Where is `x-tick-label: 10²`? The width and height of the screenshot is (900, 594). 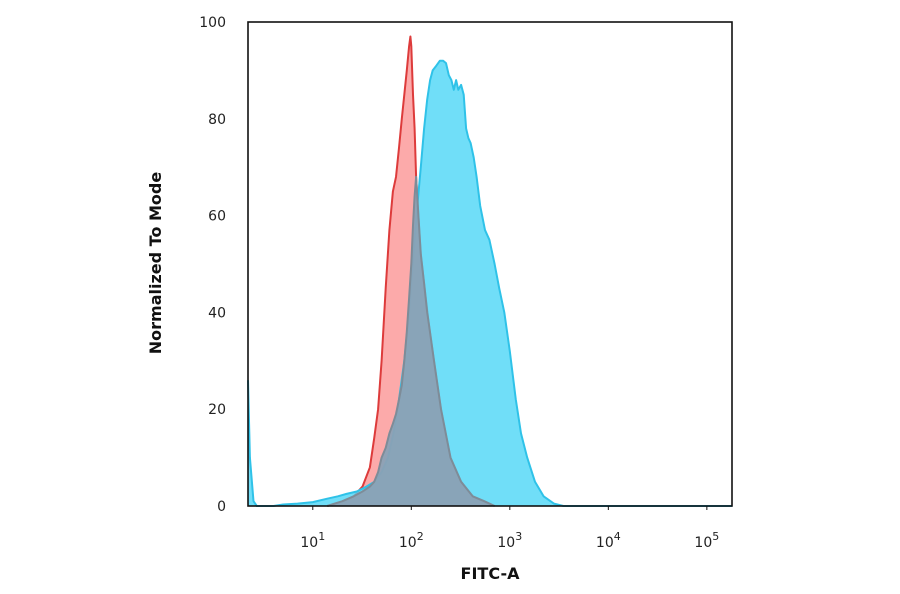 x-tick-label: 10² is located at coordinates (411, 540).